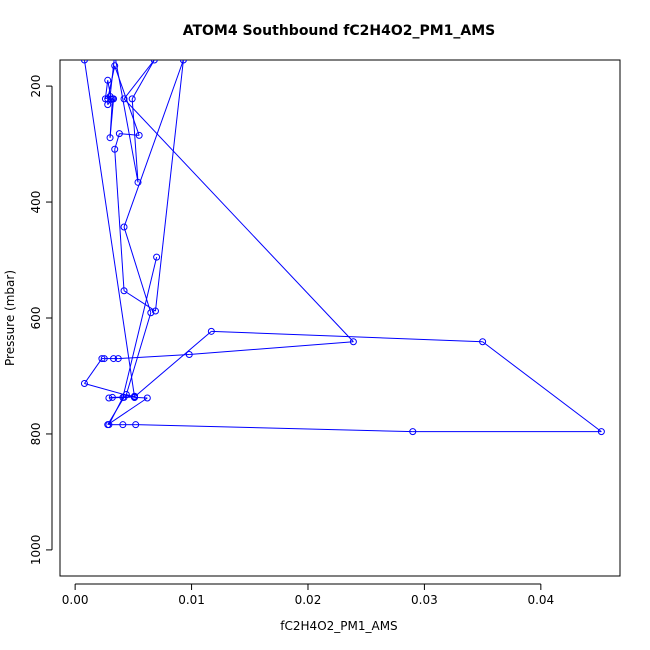 The height and width of the screenshot is (650, 650). Describe the element at coordinates (191, 600) in the screenshot. I see `x-tick-label: 0.01` at that location.